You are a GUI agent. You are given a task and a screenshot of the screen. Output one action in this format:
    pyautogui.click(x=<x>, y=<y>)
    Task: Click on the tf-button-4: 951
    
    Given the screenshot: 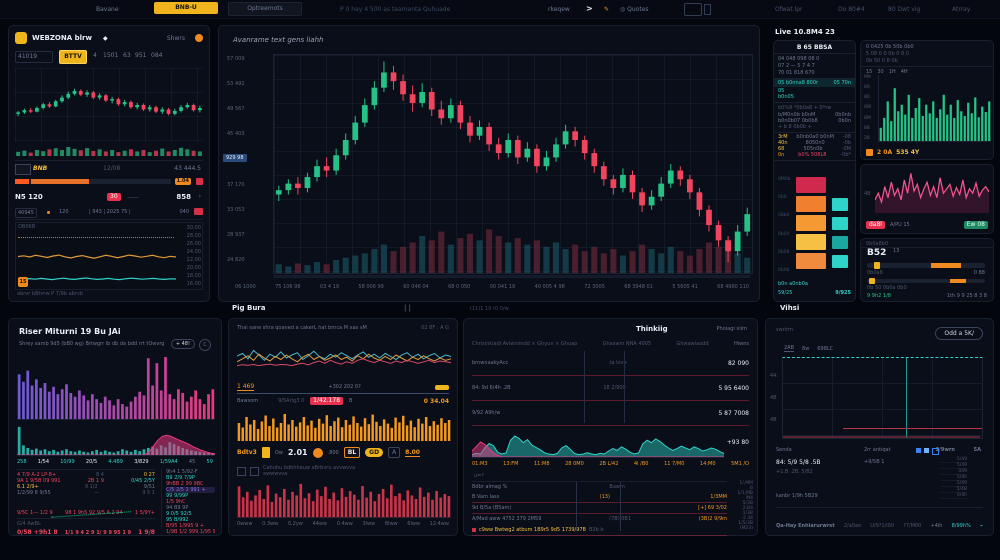 What is the action you would take?
    pyautogui.click(x=141, y=55)
    